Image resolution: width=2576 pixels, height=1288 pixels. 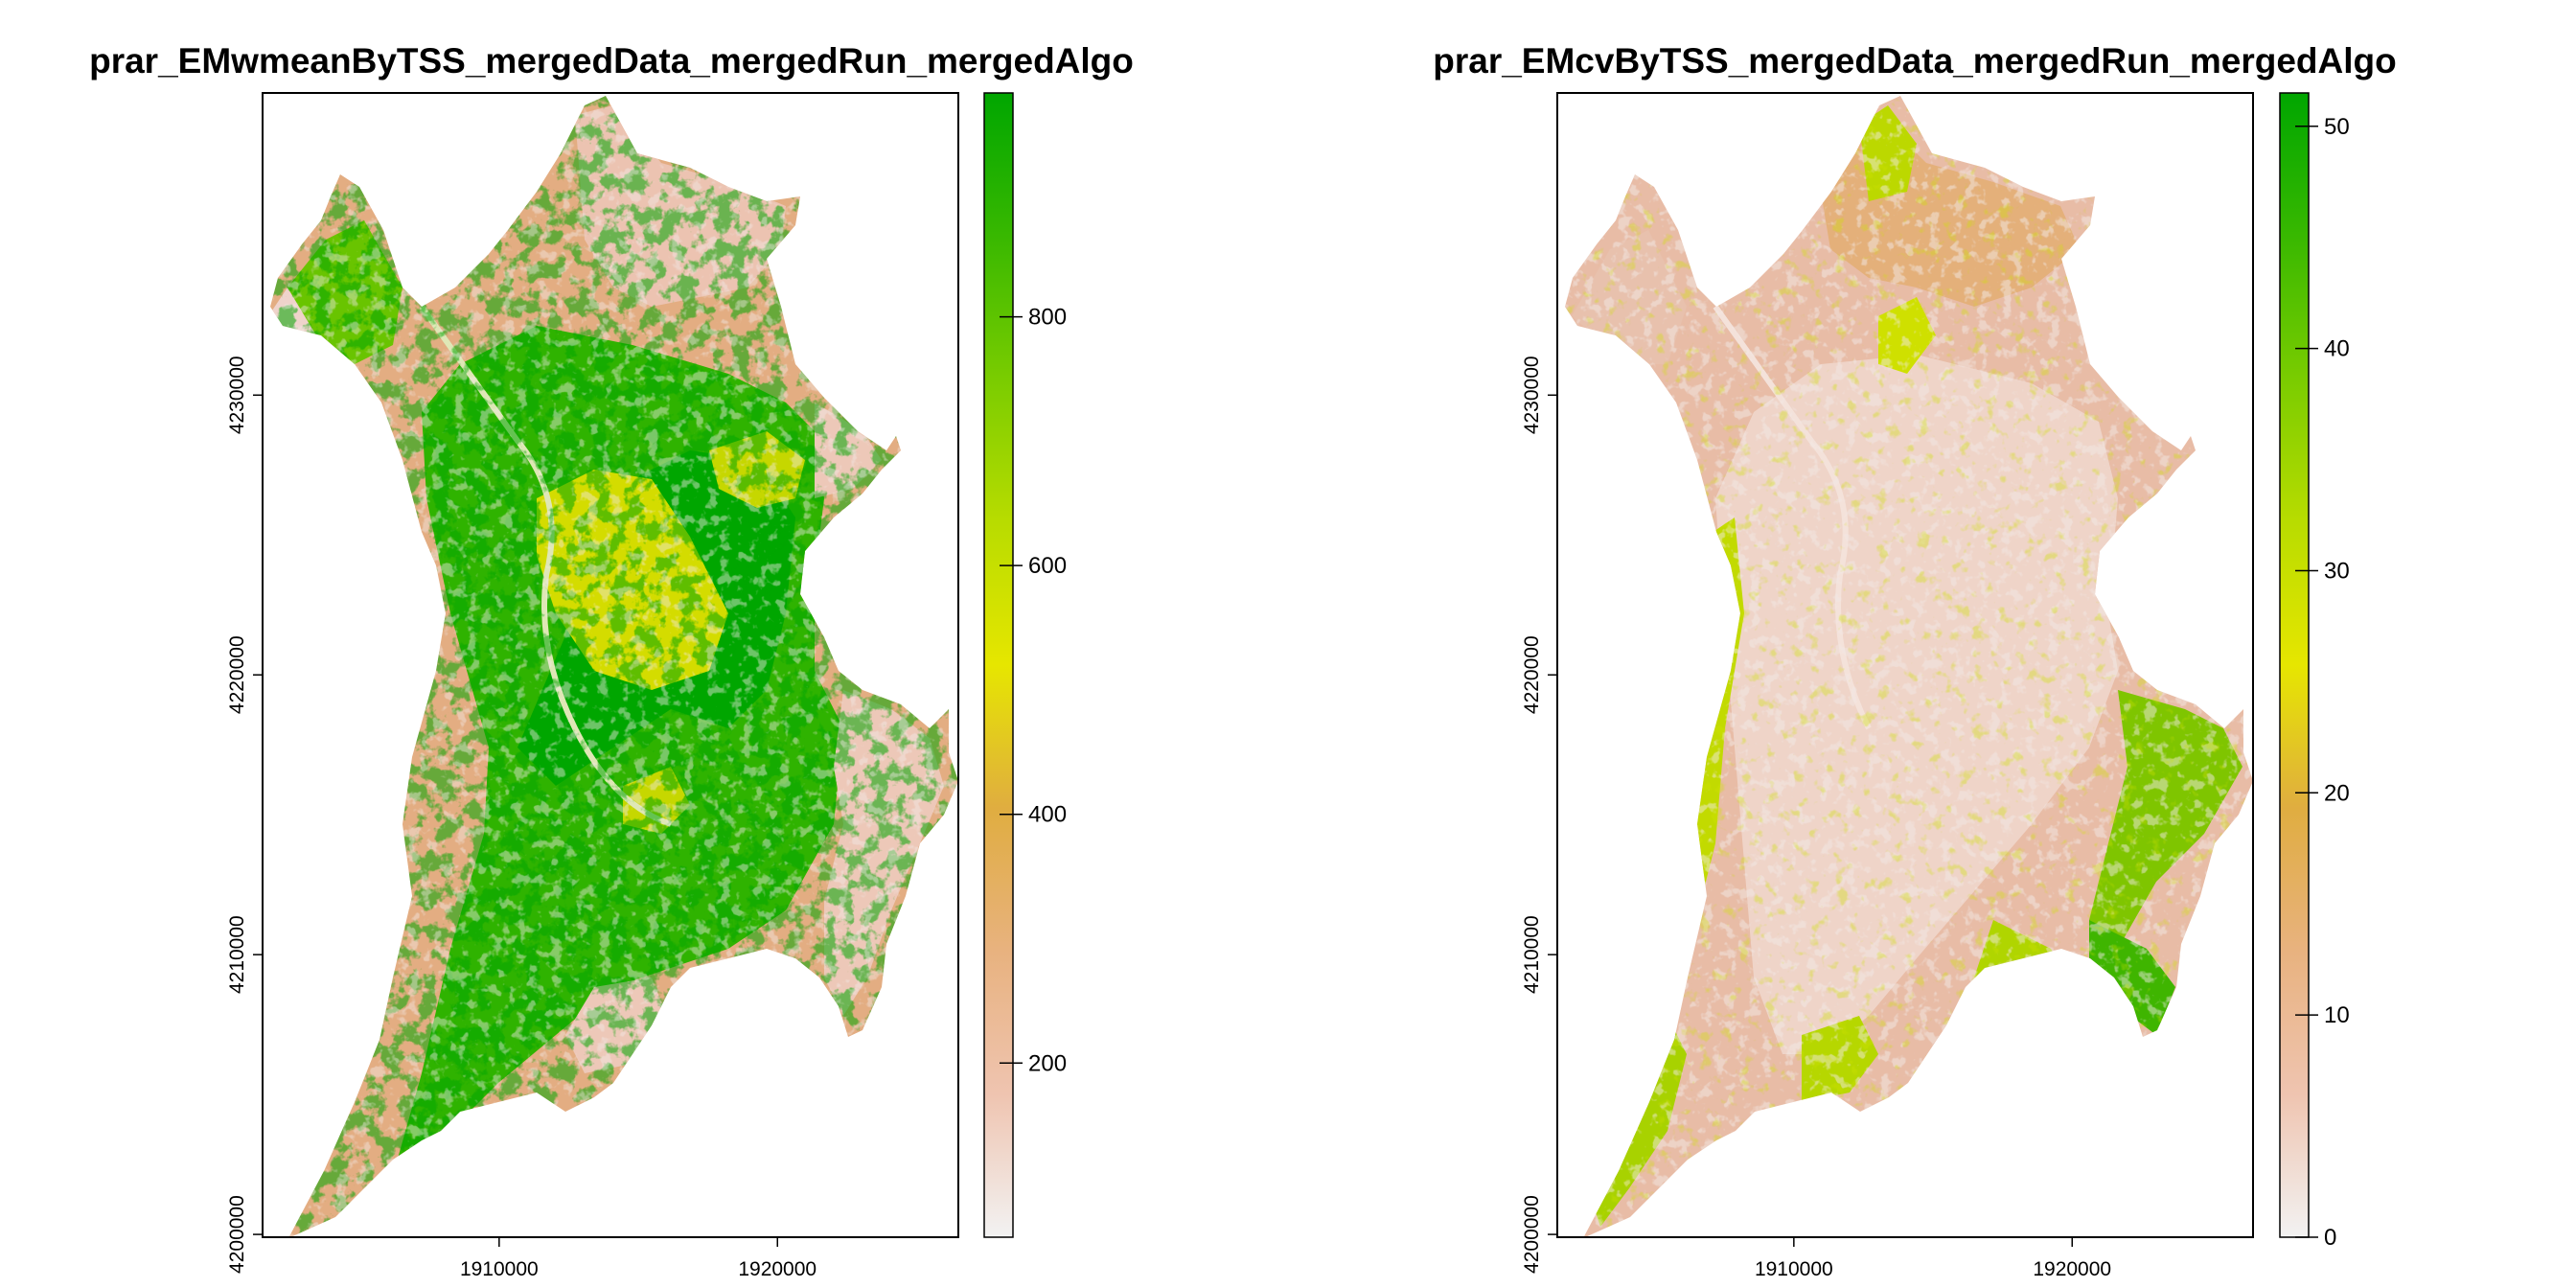 What do you see at coordinates (2337, 793) in the screenshot?
I see `colorbar-tick-label: 20` at bounding box center [2337, 793].